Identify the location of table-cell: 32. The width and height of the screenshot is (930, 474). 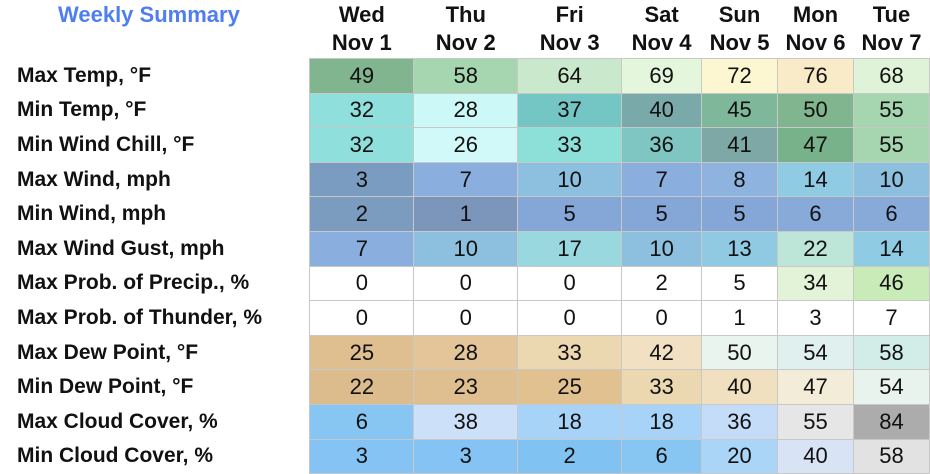
(362, 145).